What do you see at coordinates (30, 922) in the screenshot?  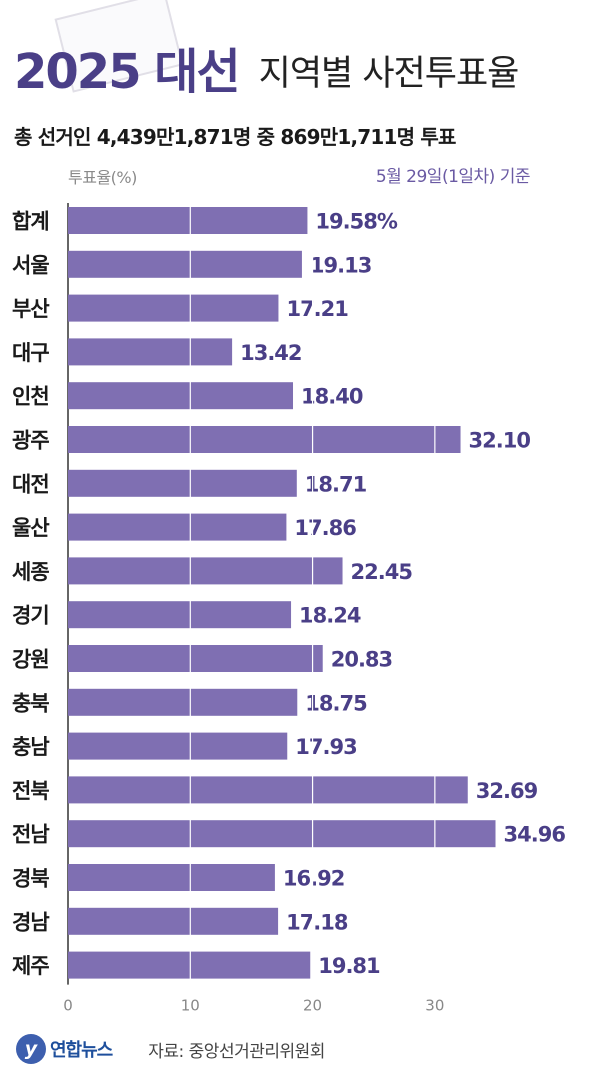 I see `category-label: 경남` at bounding box center [30, 922].